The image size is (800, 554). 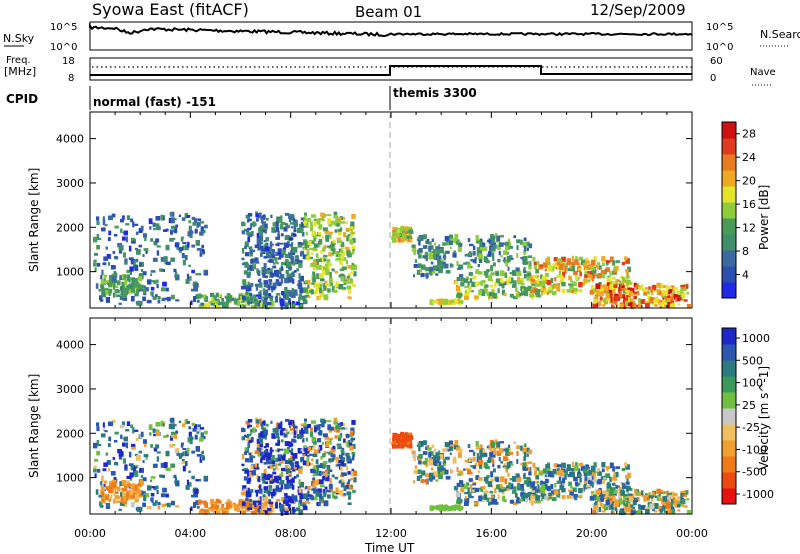 What do you see at coordinates (592, 533) in the screenshot?
I see `time-tick-label: 20:00` at bounding box center [592, 533].